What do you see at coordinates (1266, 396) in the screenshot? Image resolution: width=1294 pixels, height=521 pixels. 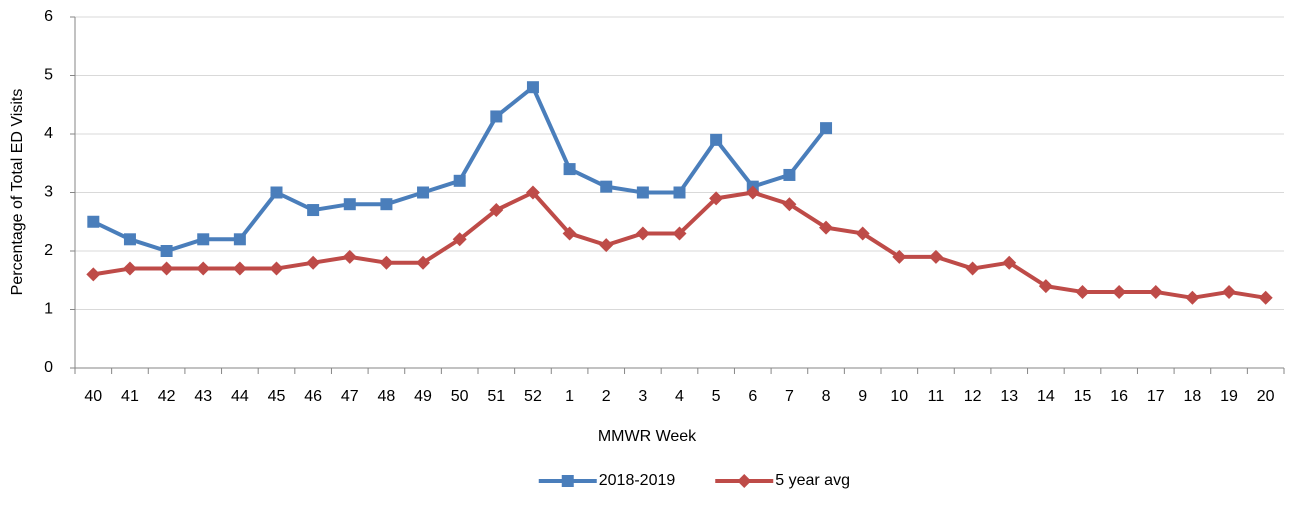 I see `x-tick-label: 20` at bounding box center [1266, 396].